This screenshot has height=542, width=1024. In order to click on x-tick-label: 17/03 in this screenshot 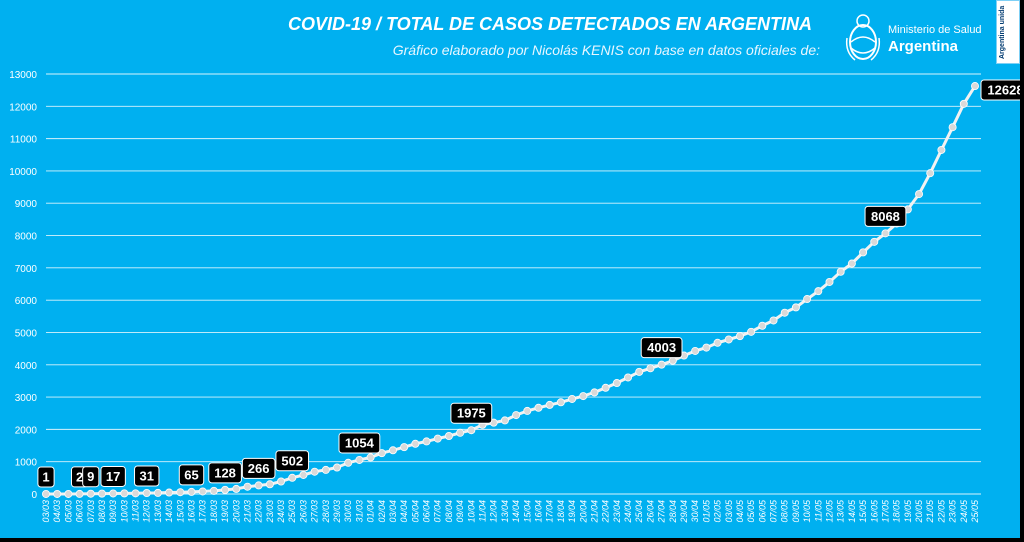, I will do `click(203, 511)`.